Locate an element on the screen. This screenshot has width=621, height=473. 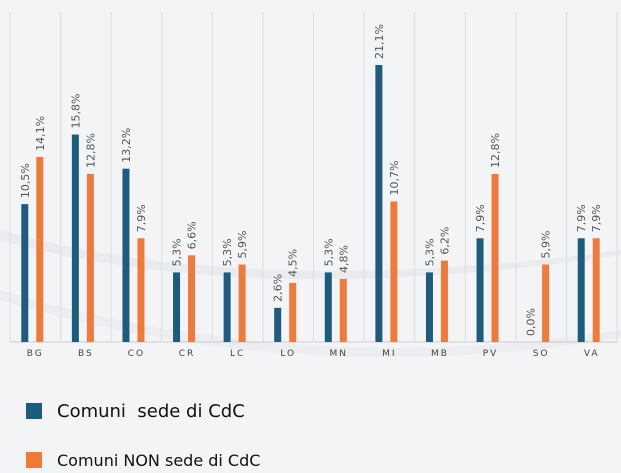
value-label: 4,8% is located at coordinates (343, 259).